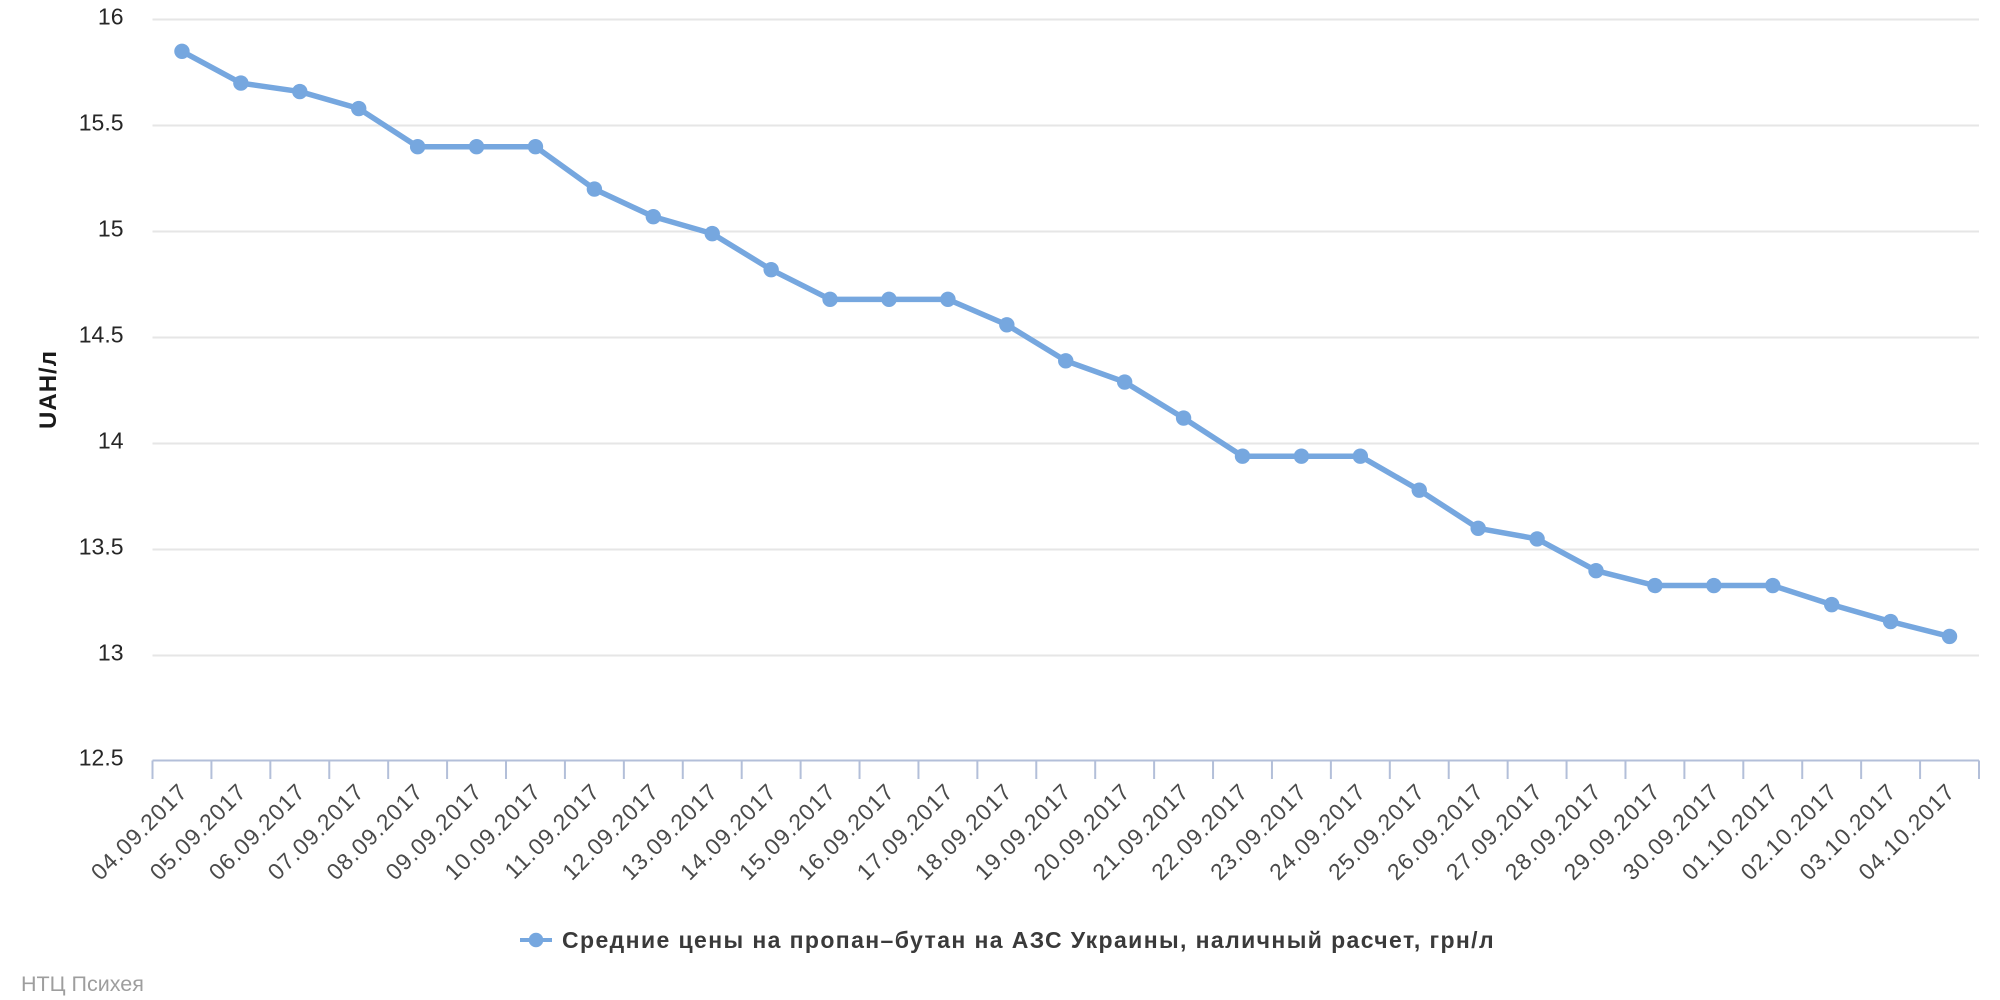 The height and width of the screenshot is (1000, 2000). I want to click on svg-text: UAH/л, so click(48, 389).